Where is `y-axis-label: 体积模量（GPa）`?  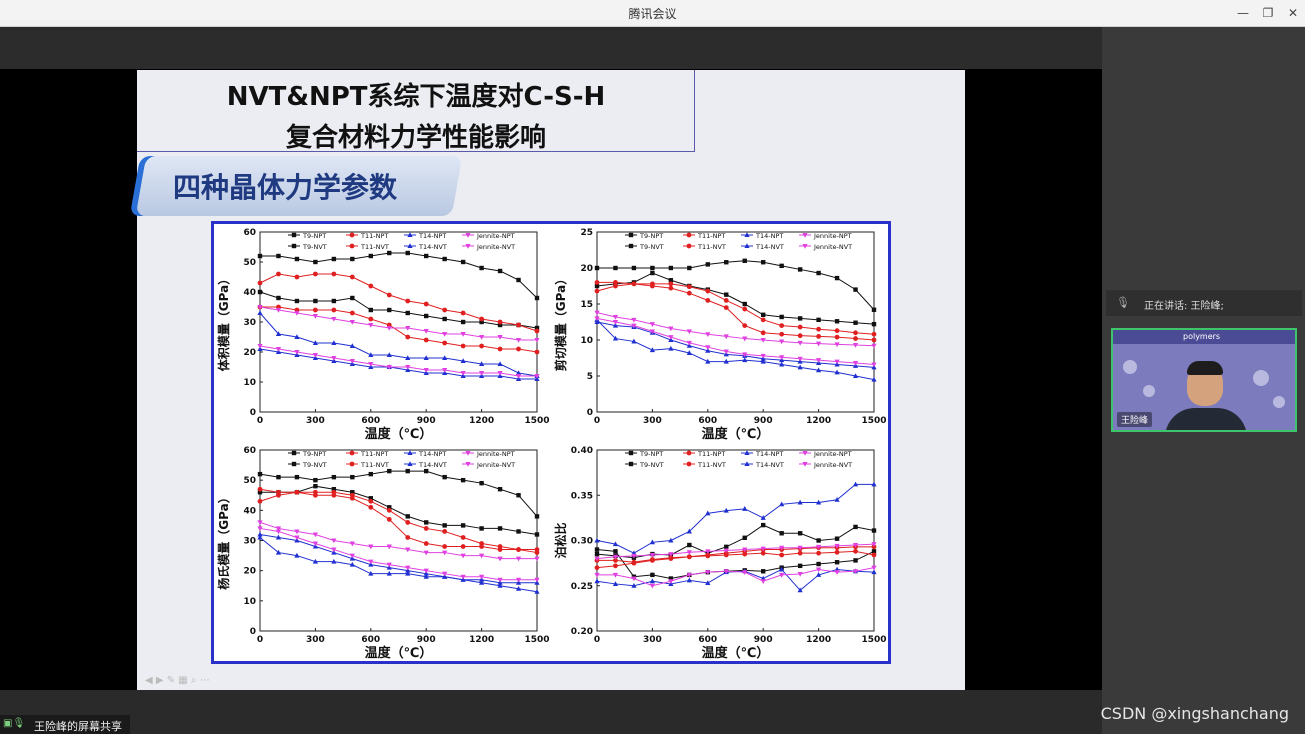
y-axis-label: 体积模量（GPa） is located at coordinates (223, 322).